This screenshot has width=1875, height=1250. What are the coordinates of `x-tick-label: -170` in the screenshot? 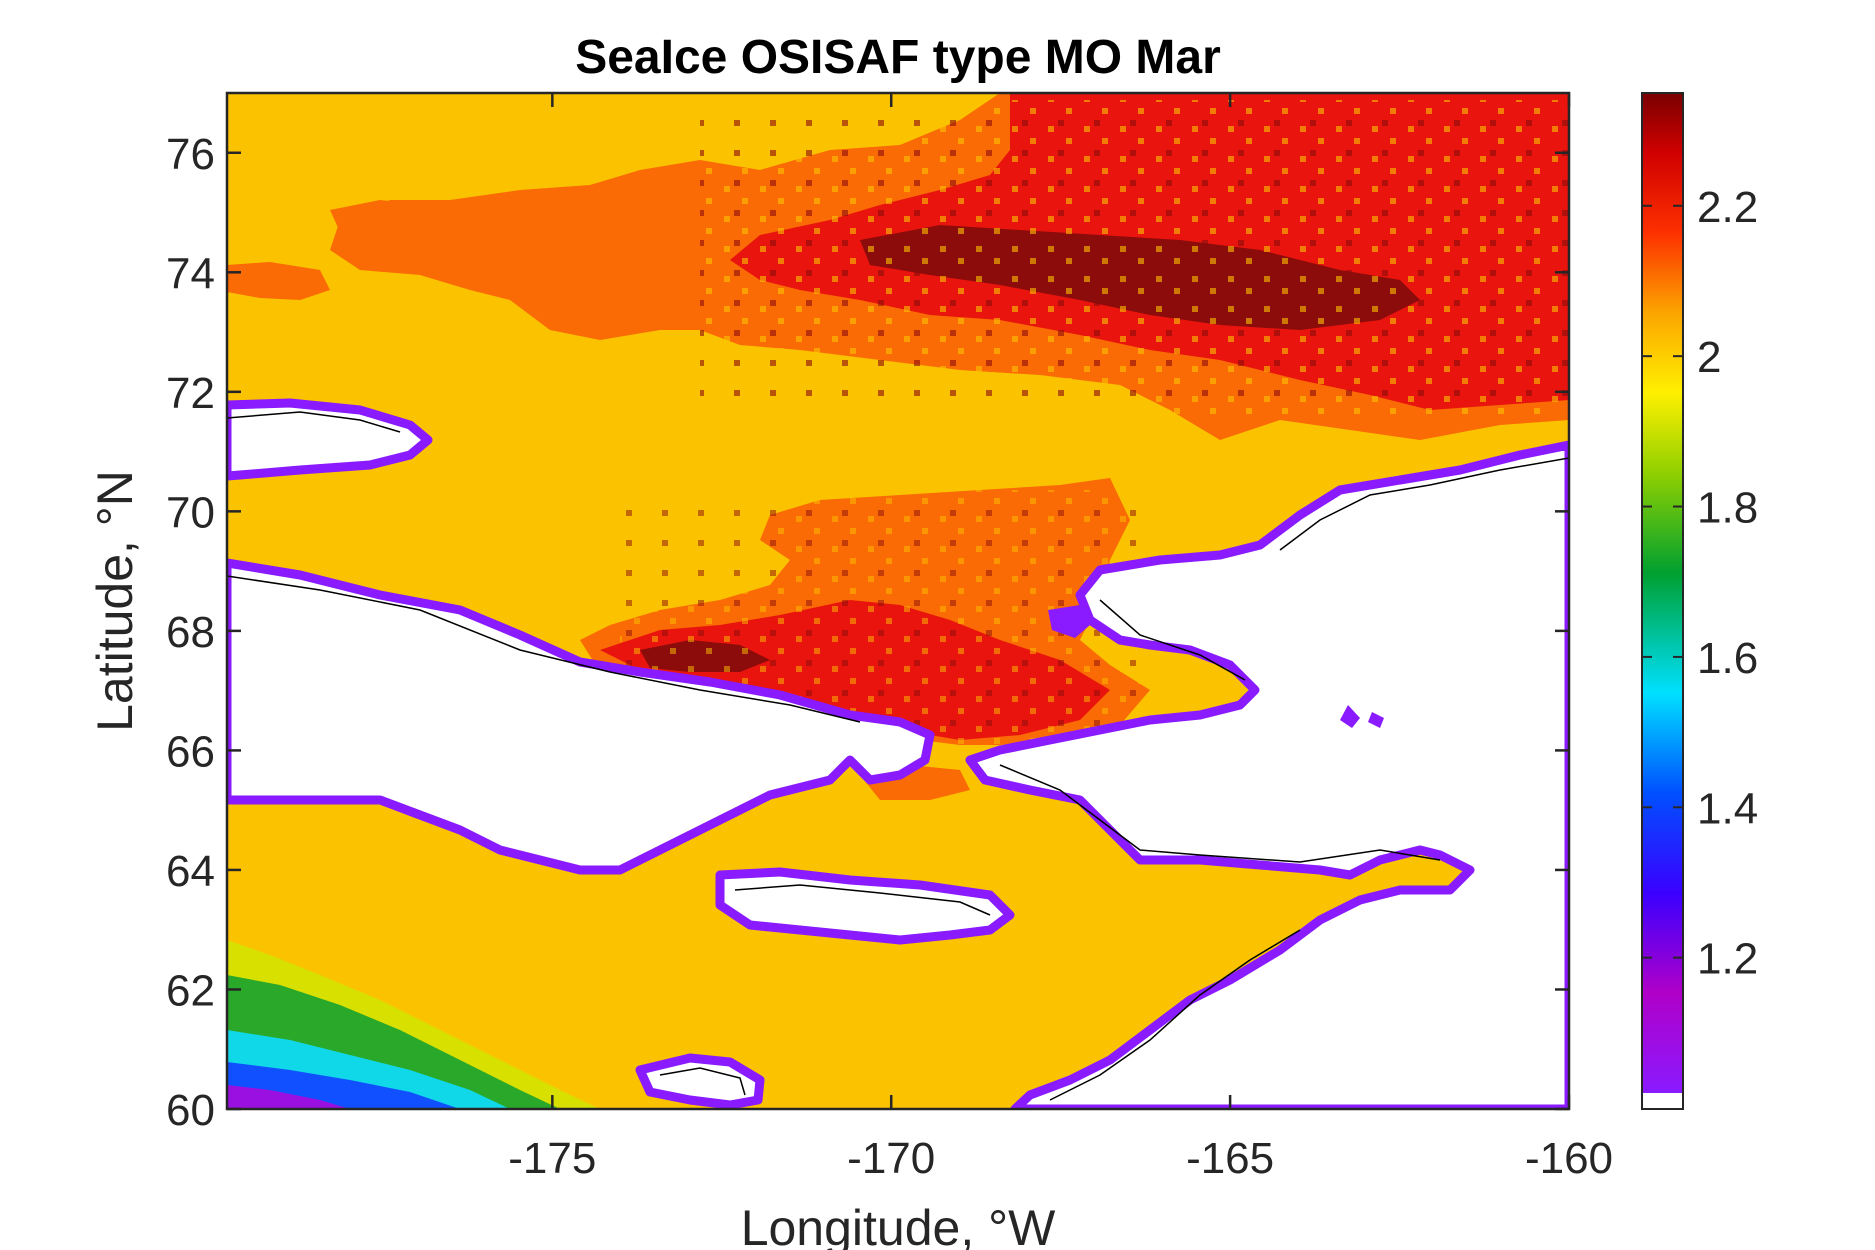 It's located at (891, 1158).